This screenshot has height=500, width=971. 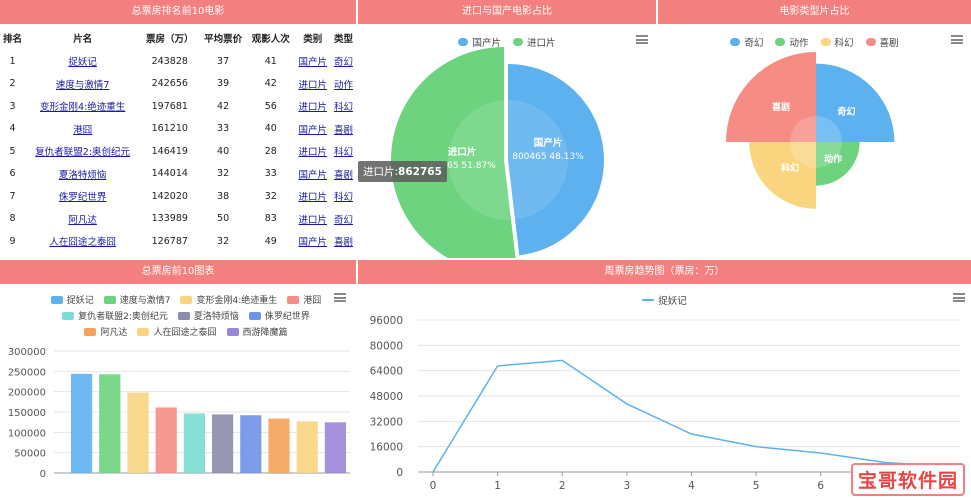 What do you see at coordinates (169, 174) in the screenshot?
I see `table-cell: 144014` at bounding box center [169, 174].